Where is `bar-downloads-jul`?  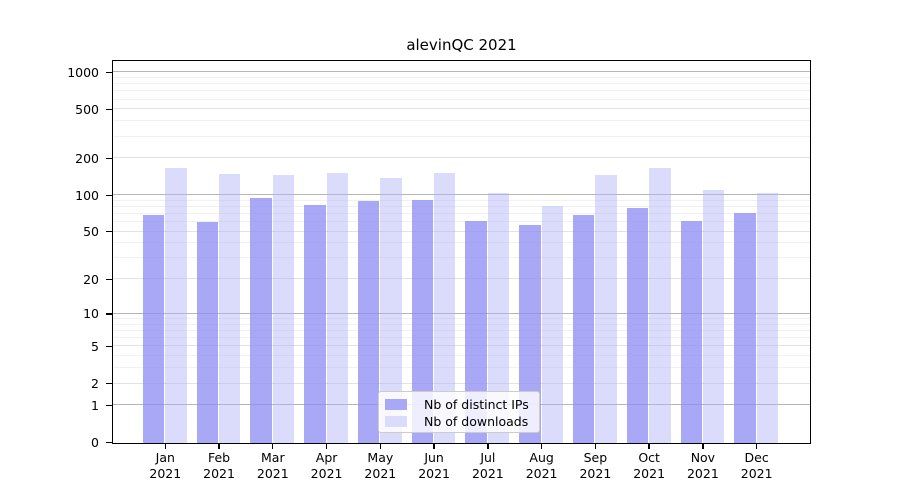
bar-downloads-jul is located at coordinates (498, 318).